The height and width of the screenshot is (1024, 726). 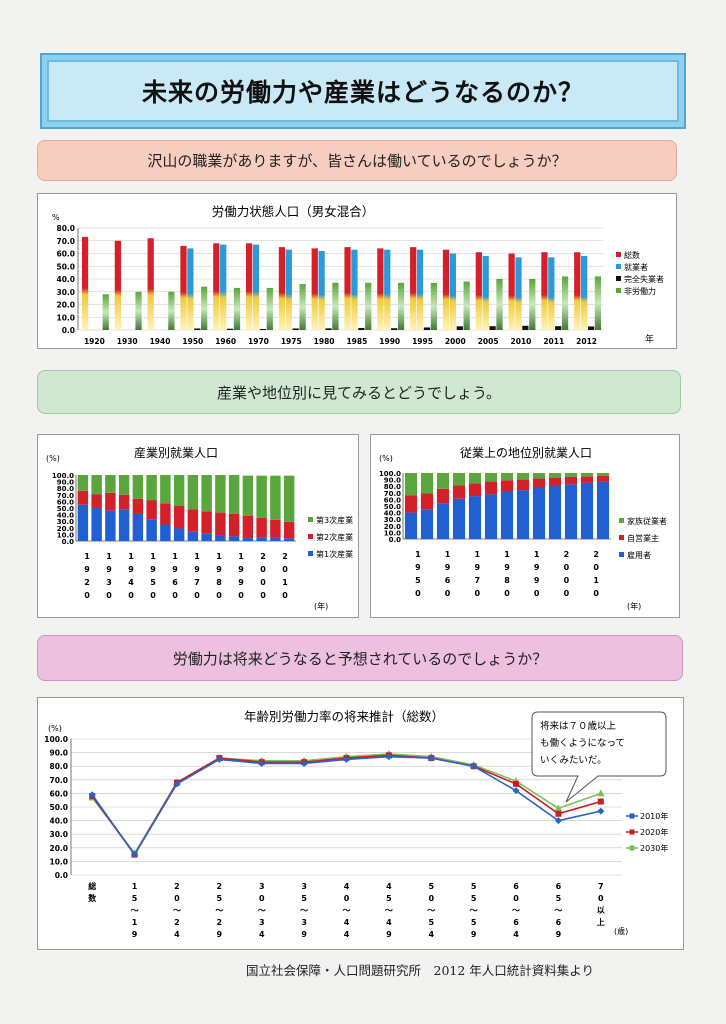 I want to click on x-tick-label: 1960, so click(x=225, y=341).